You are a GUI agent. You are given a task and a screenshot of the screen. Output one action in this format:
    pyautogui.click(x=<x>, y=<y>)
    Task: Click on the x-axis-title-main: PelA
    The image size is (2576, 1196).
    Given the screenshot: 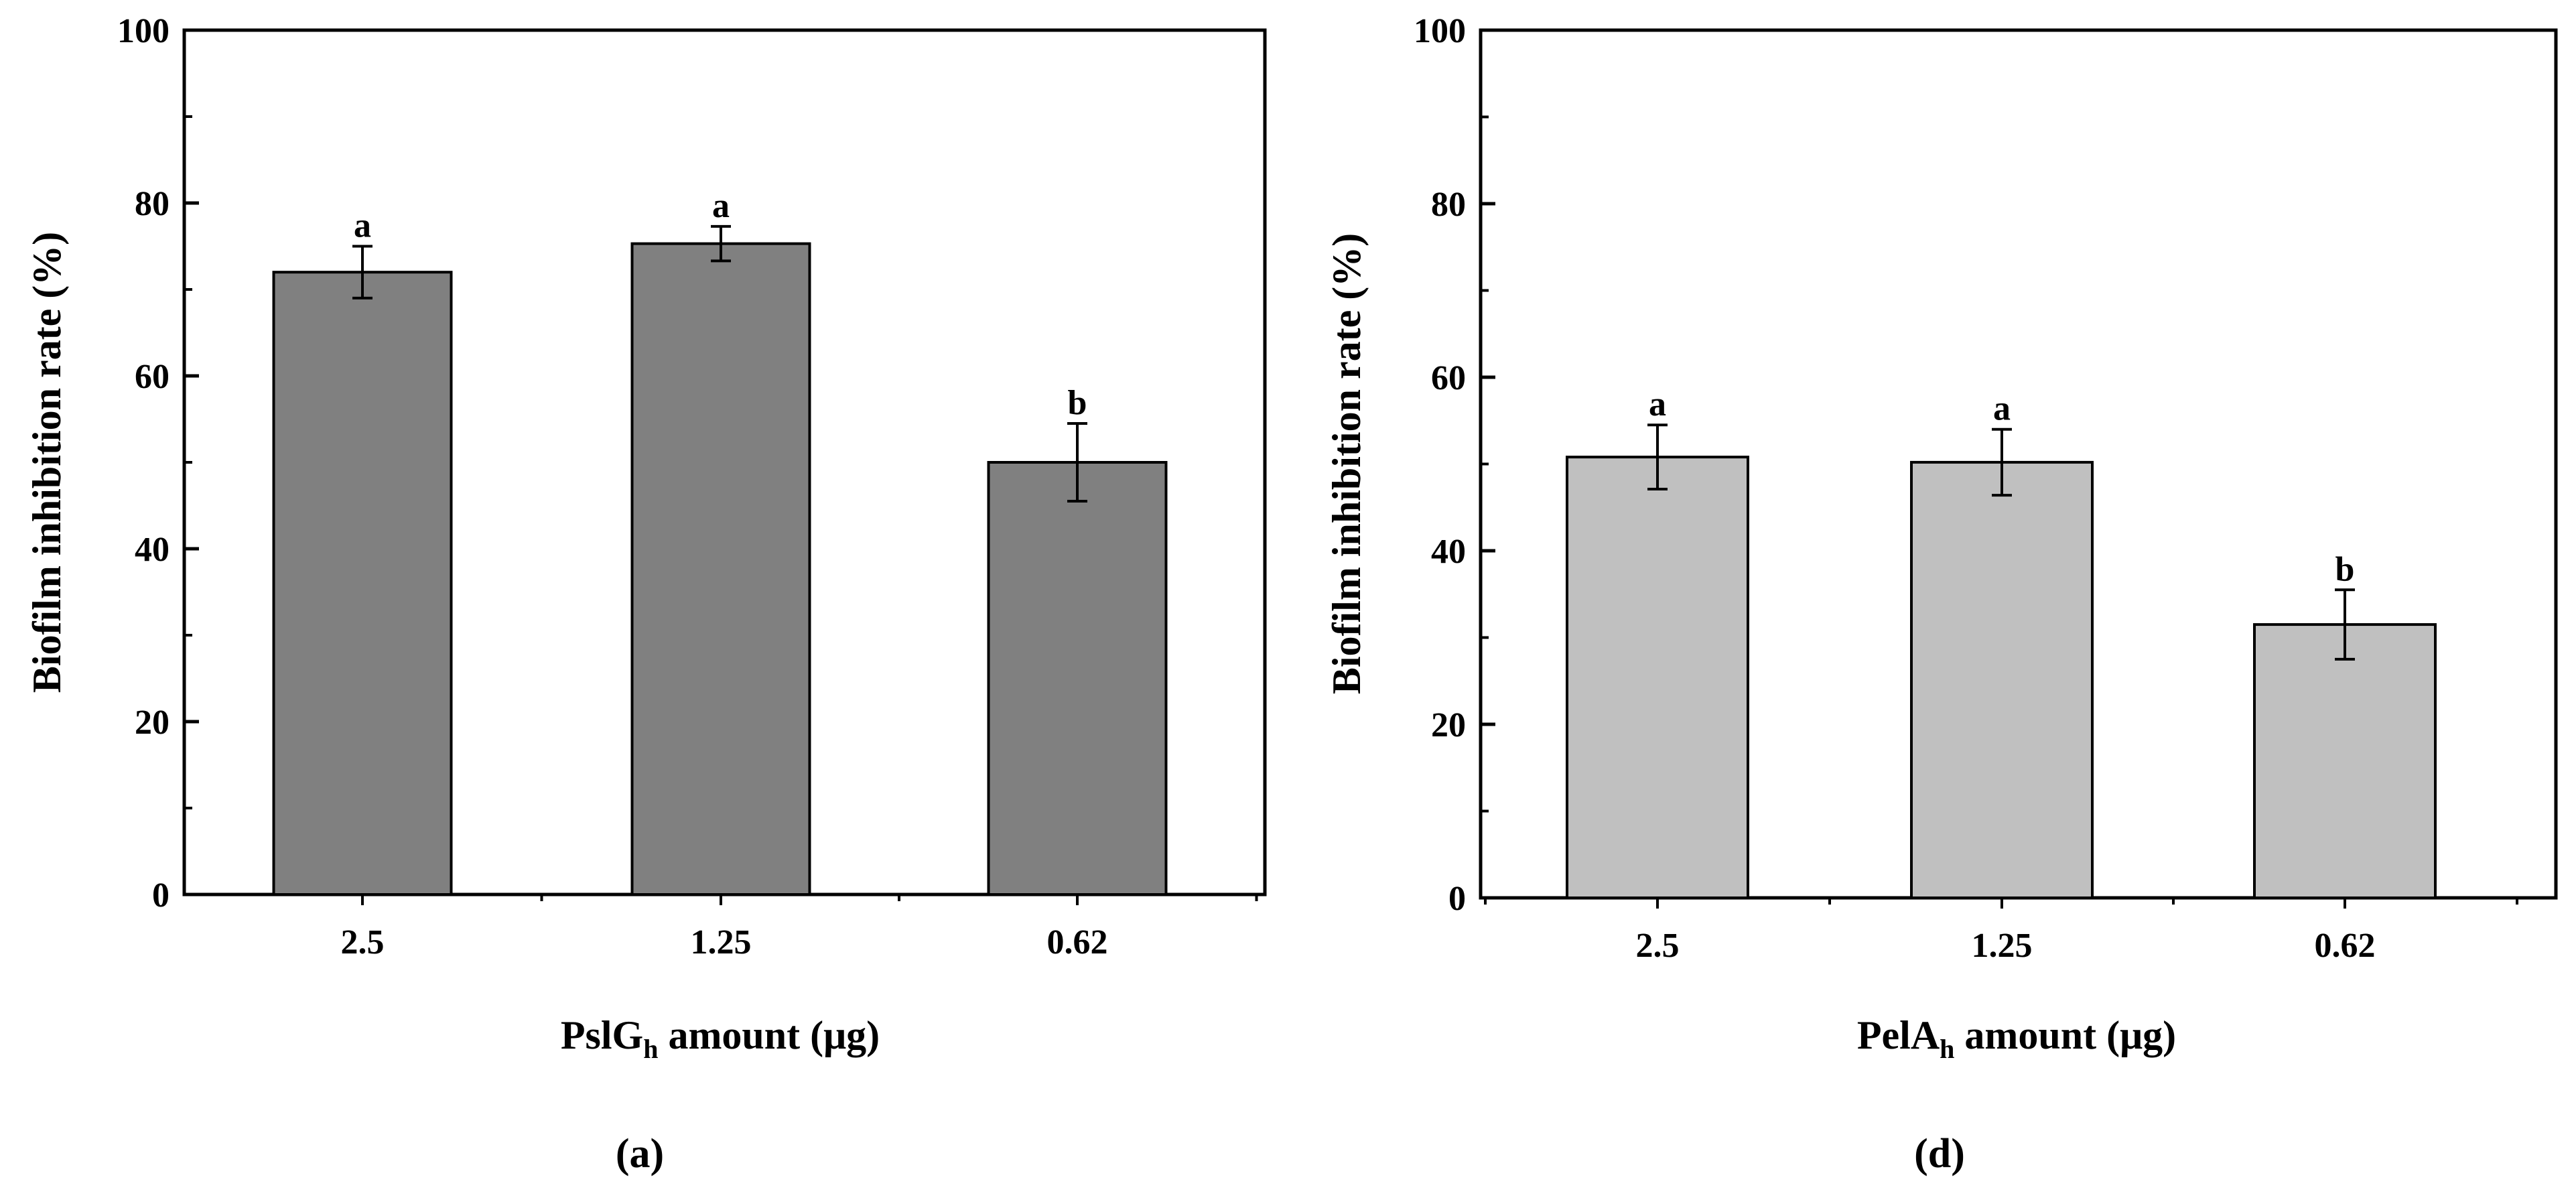 What is the action you would take?
    pyautogui.click(x=1898, y=1035)
    